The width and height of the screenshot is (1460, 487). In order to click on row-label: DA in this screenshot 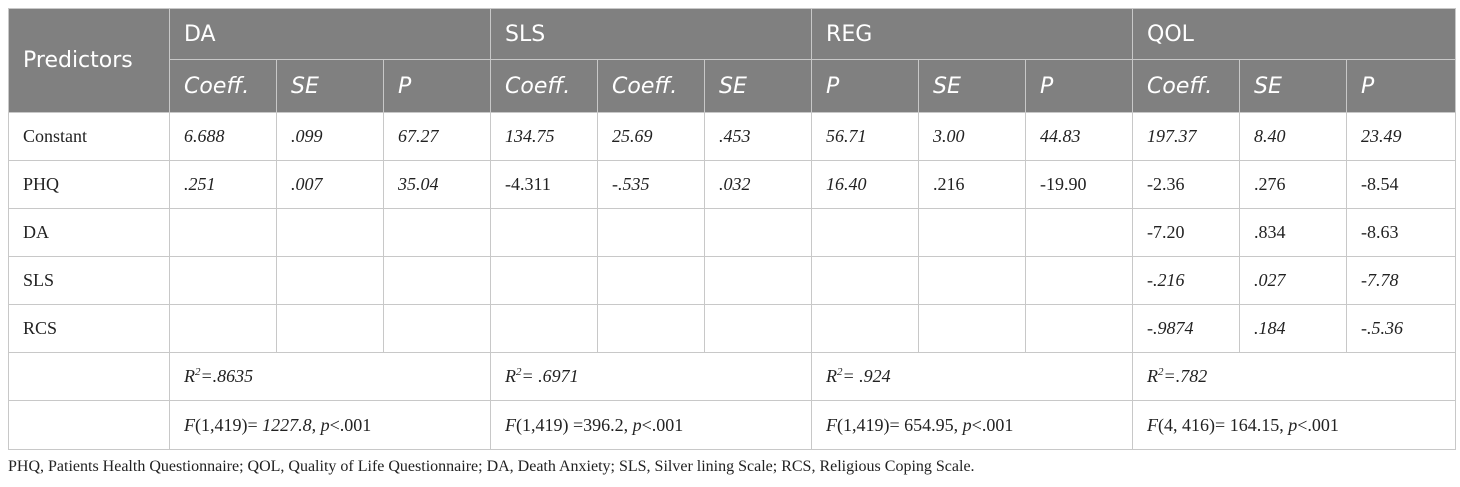, I will do `click(89, 232)`.